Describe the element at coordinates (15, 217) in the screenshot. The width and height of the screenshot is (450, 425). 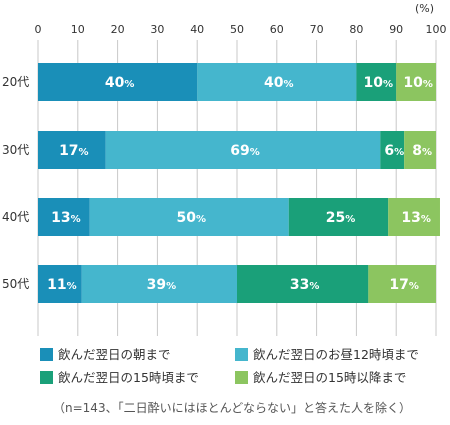
I see `category-label: 40代` at that location.